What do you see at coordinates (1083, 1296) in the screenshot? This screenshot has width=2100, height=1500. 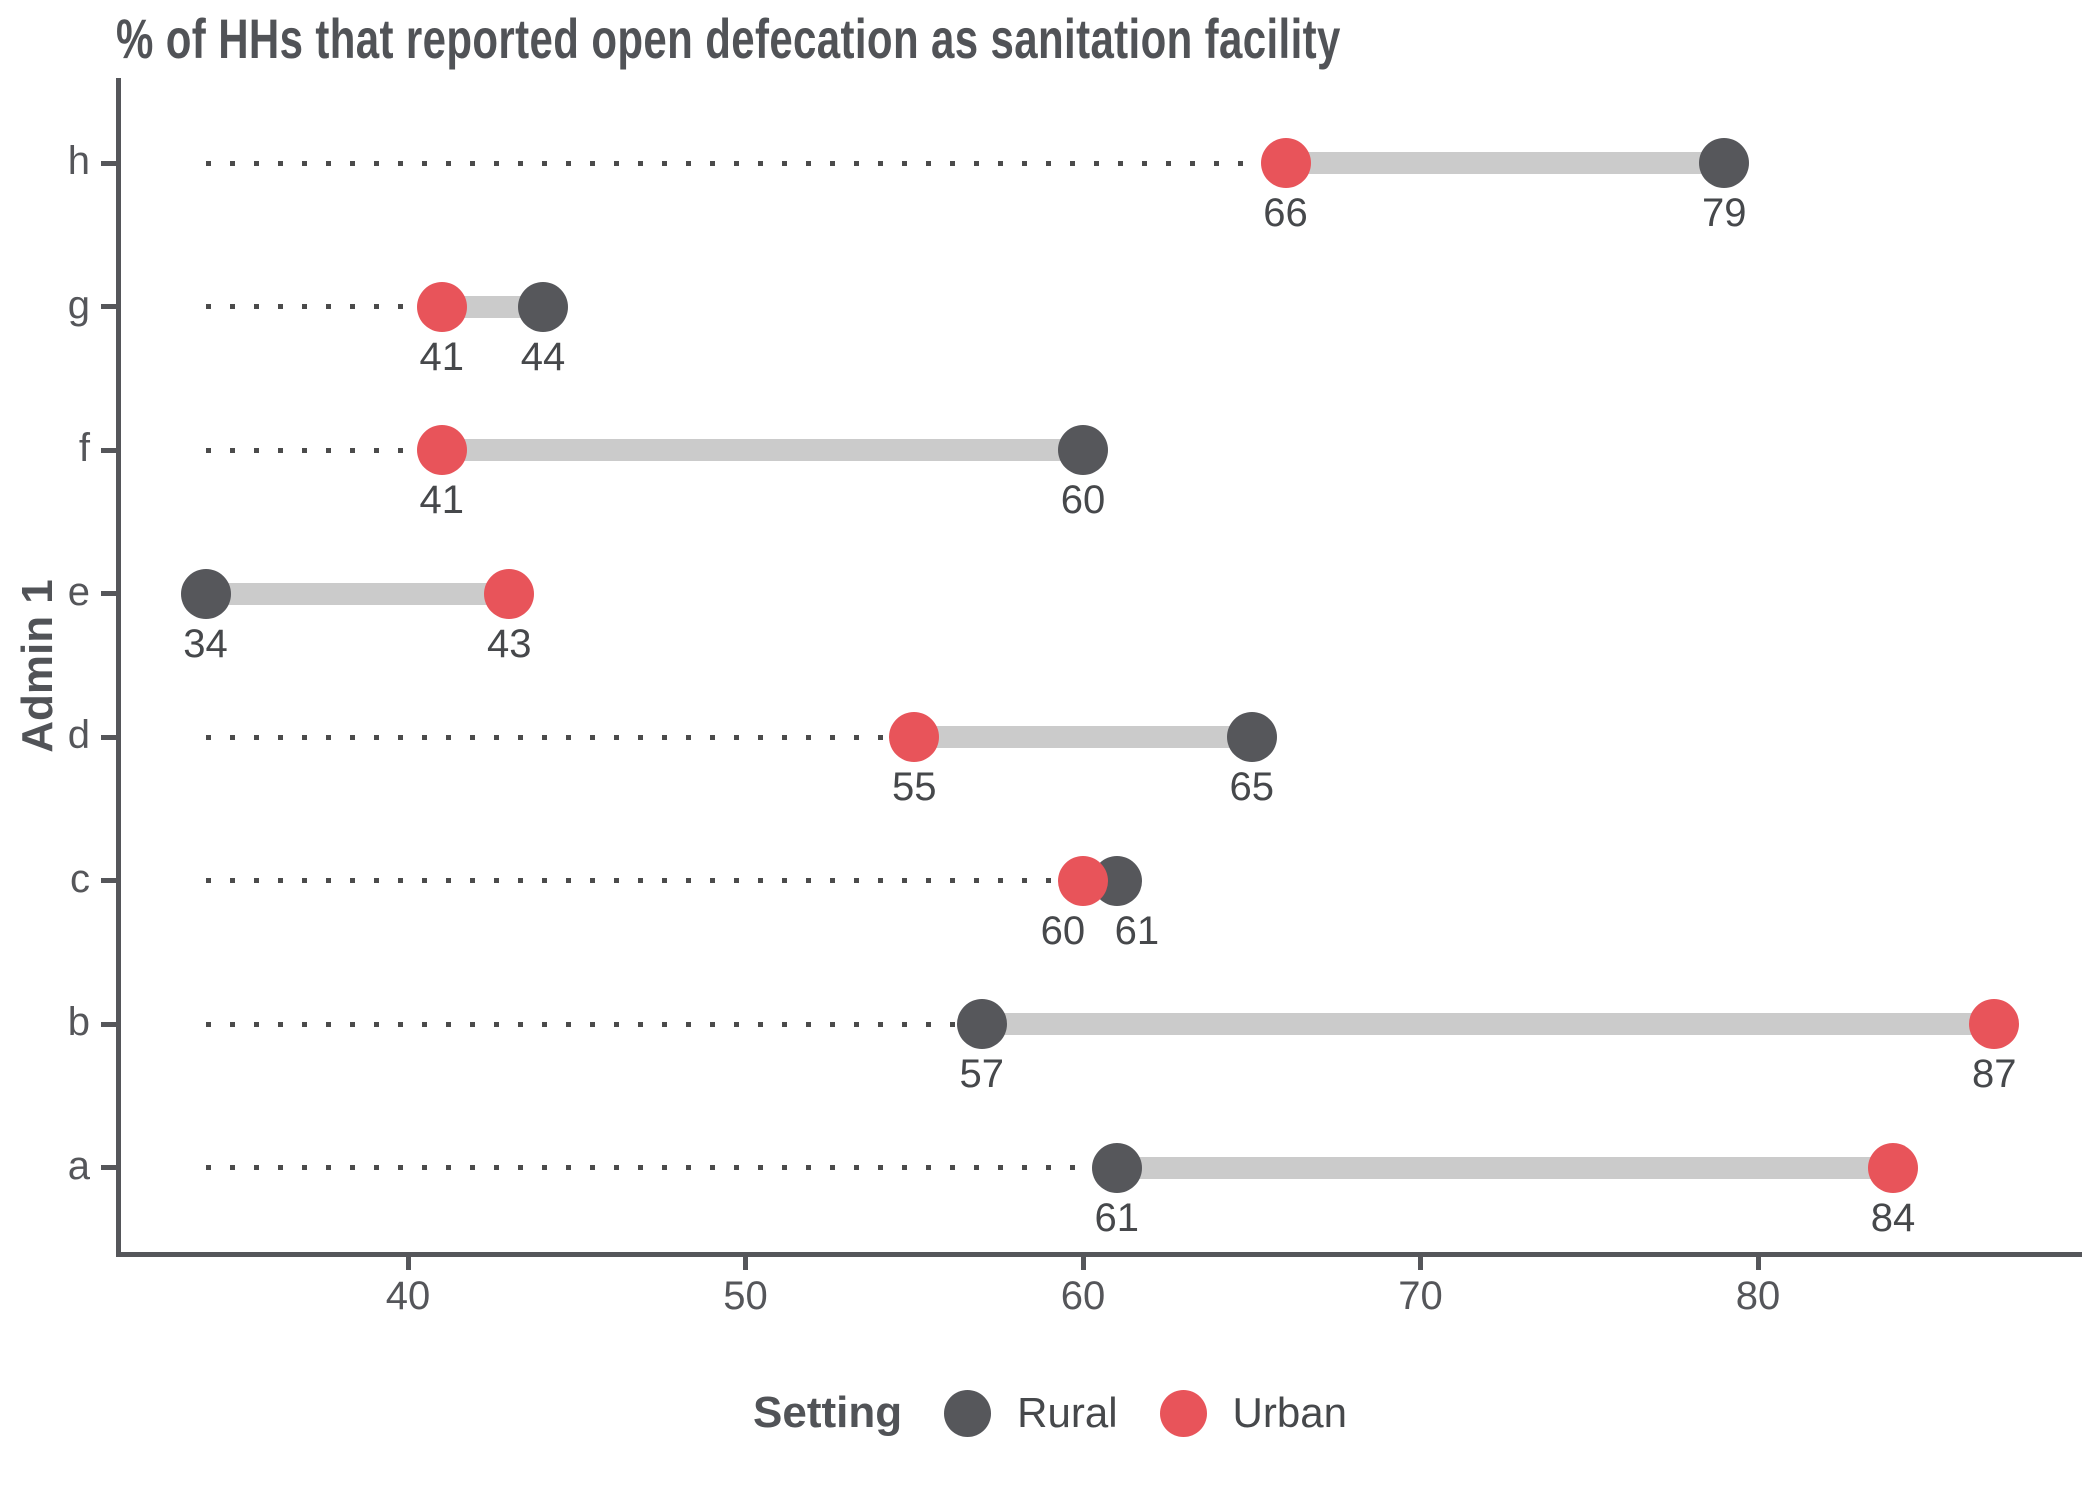 I see `x-axis-tick-label: 60` at bounding box center [1083, 1296].